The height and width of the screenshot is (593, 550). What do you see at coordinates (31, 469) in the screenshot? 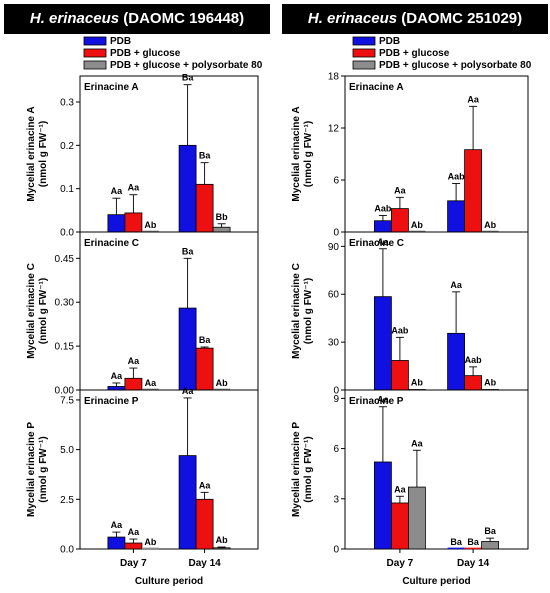
I see `c0-p2-ylabel-line1: Mycelial erinacine P` at bounding box center [31, 469].